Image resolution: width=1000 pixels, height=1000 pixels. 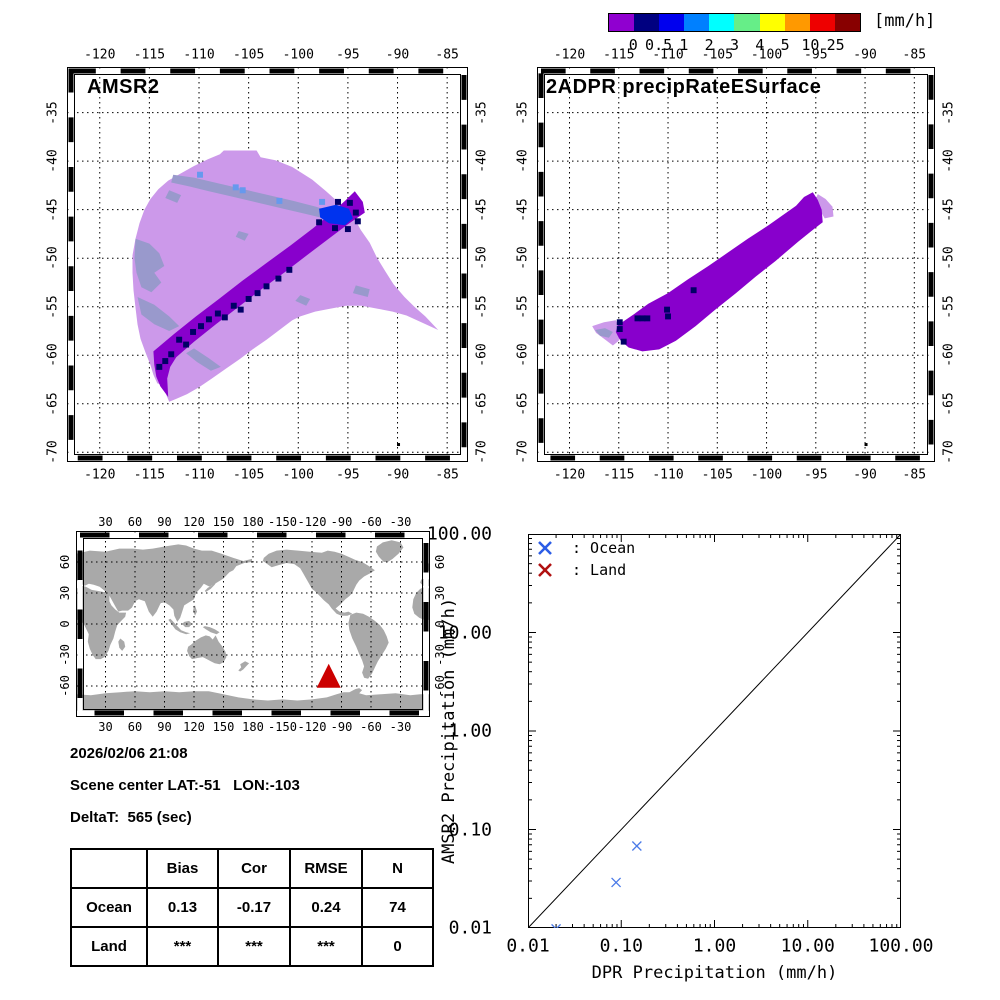 What do you see at coordinates (164, 727) in the screenshot?
I see `world-lon-tick-label-bottom: 90` at bounding box center [164, 727].